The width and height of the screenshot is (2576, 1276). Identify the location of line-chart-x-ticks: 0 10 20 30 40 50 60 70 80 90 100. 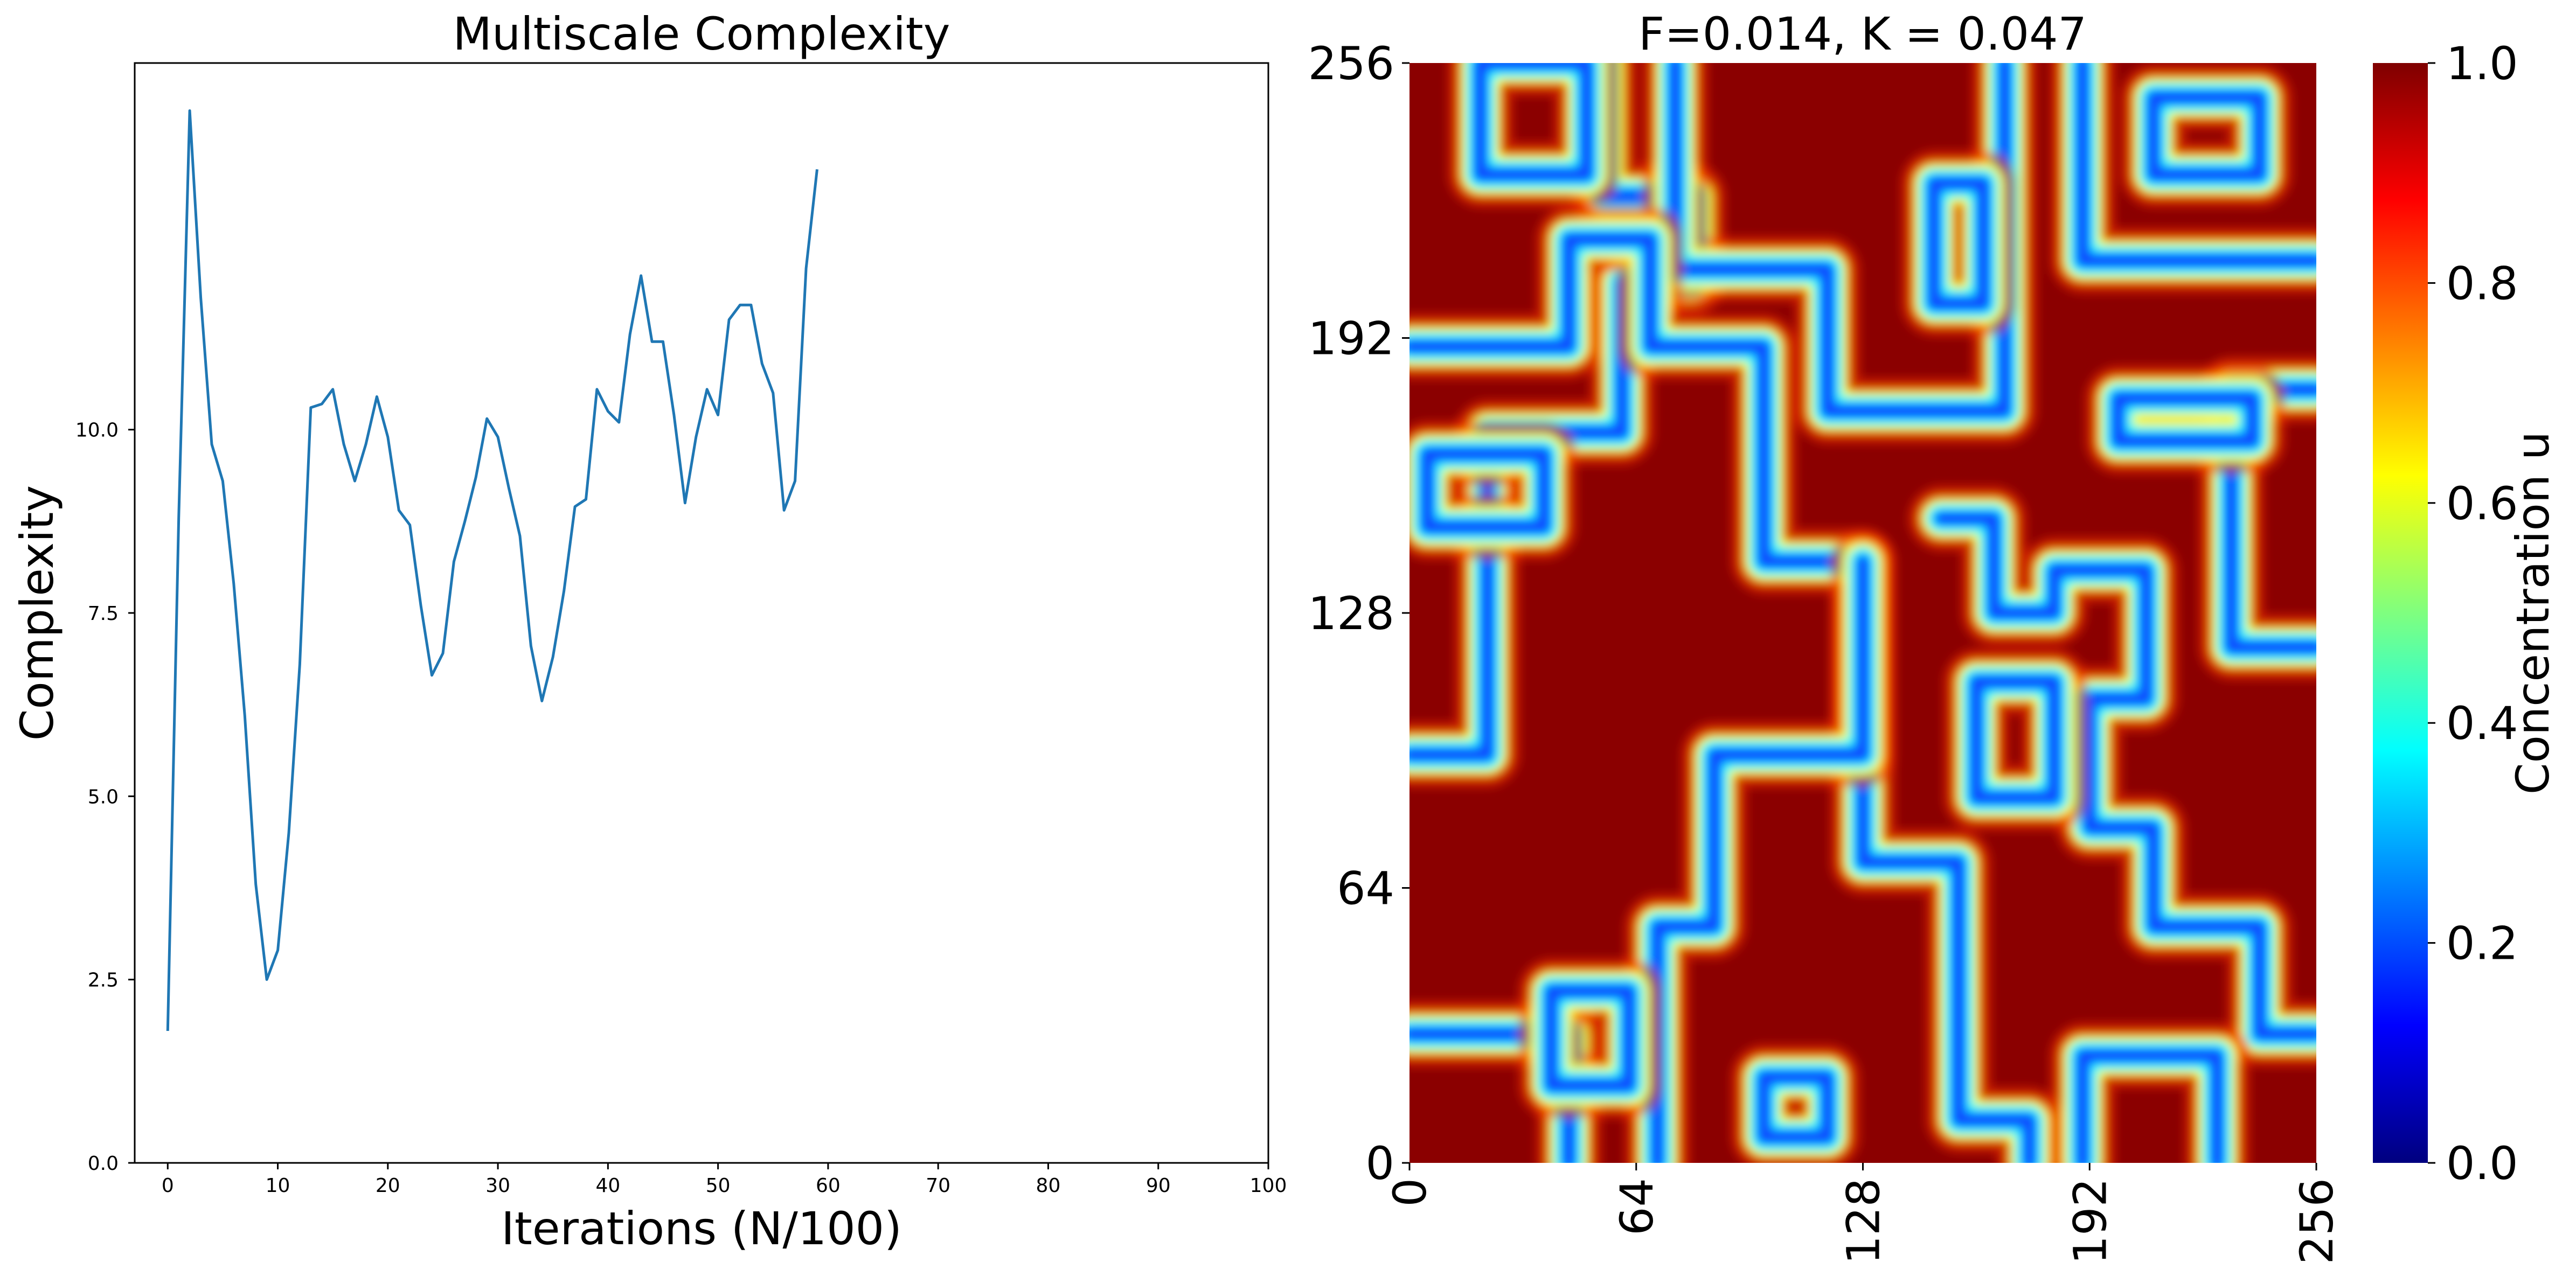
(724, 1180).